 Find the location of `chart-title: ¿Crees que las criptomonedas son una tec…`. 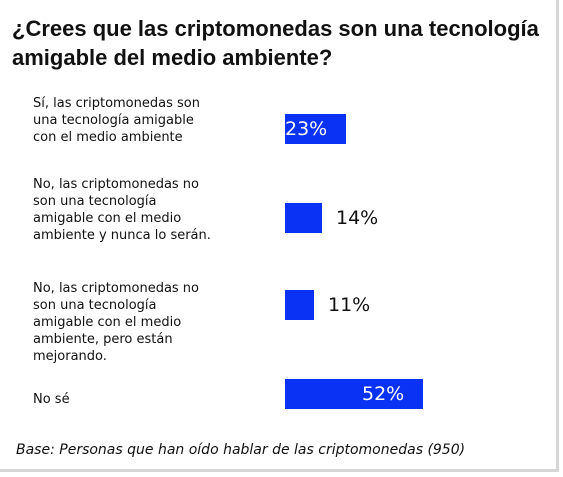

chart-title: ¿Crees que las criptomonedas son una tec… is located at coordinates (275, 43).